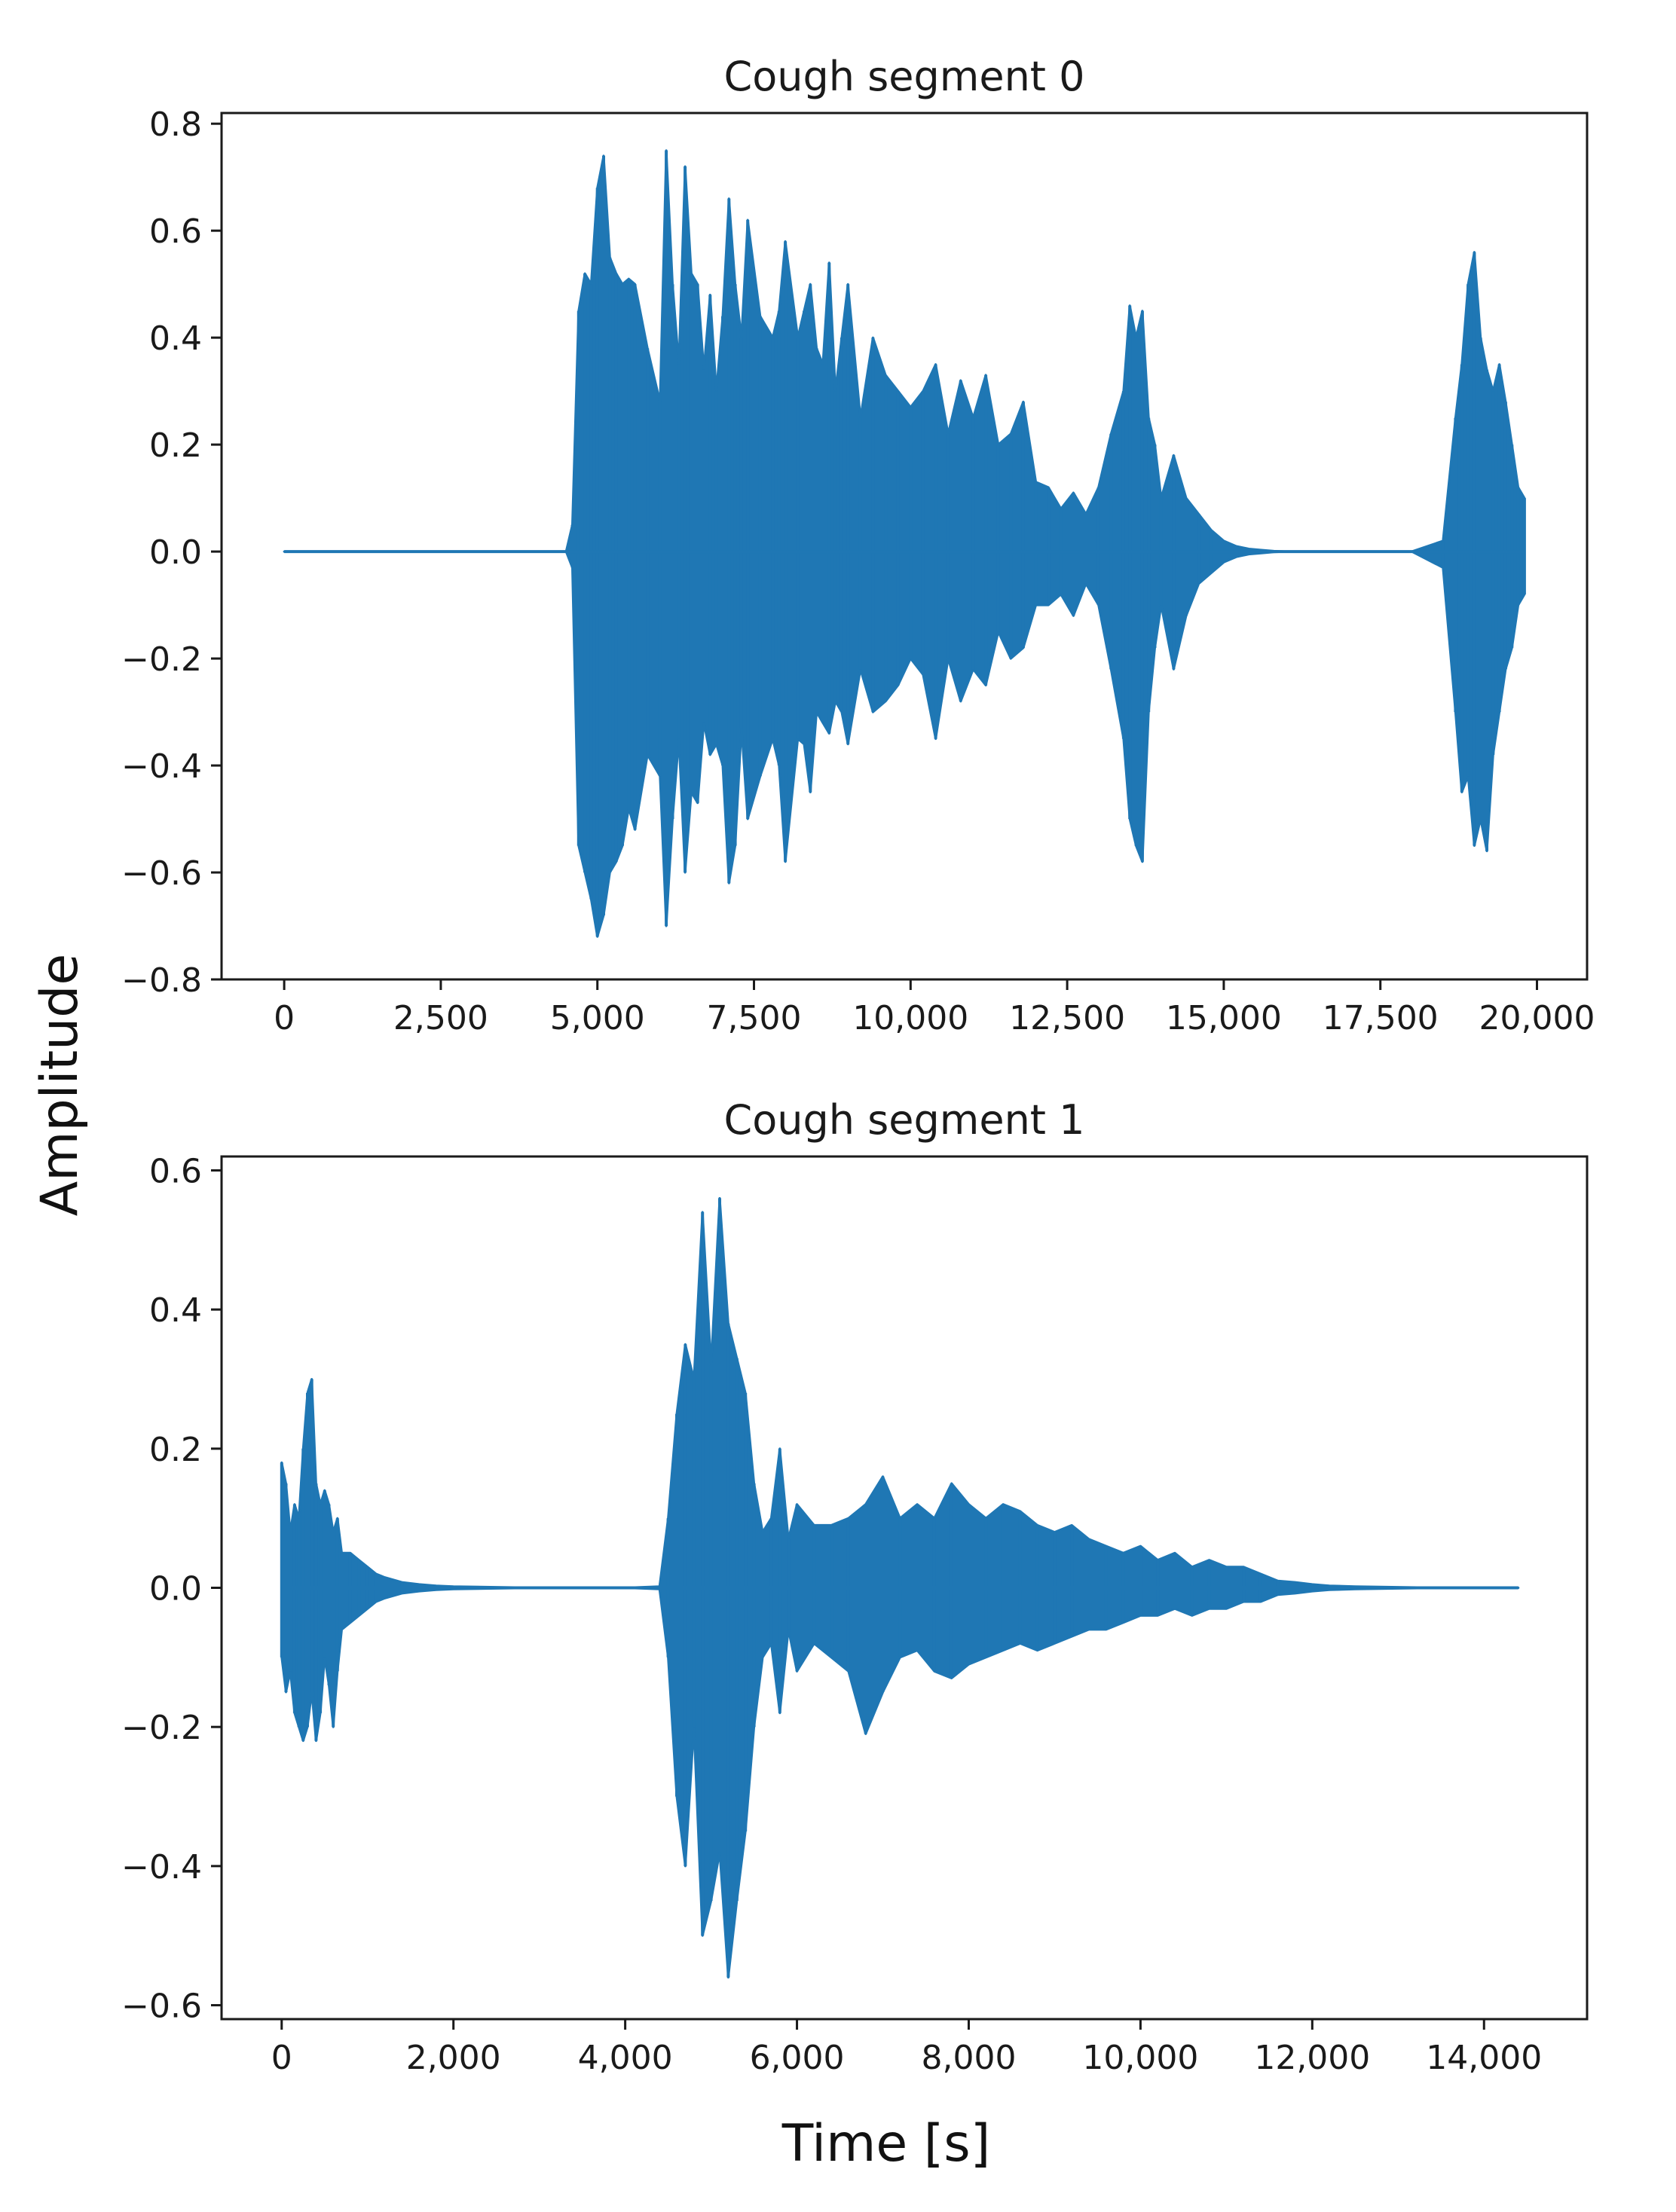 The width and height of the screenshot is (1676, 2212). I want to click on x-tick-label: 5,000, so click(597, 1018).